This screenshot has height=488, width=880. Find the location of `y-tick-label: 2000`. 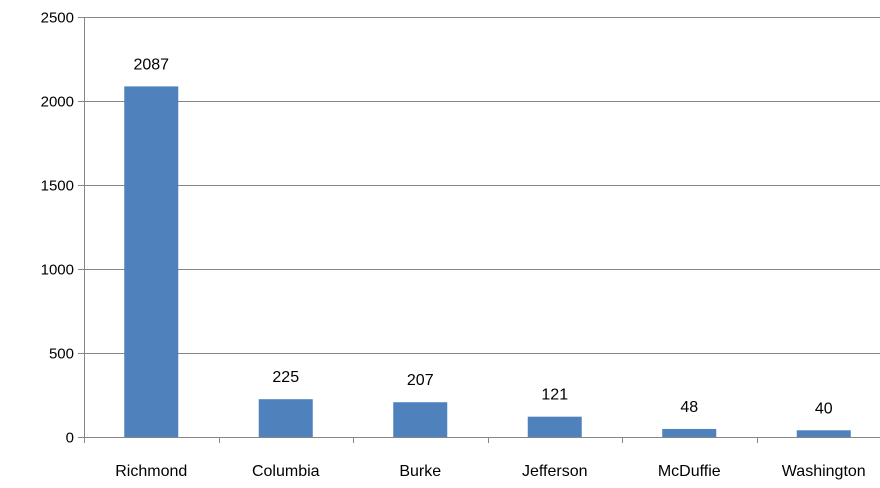

y-tick-label: 2000 is located at coordinates (57, 102).